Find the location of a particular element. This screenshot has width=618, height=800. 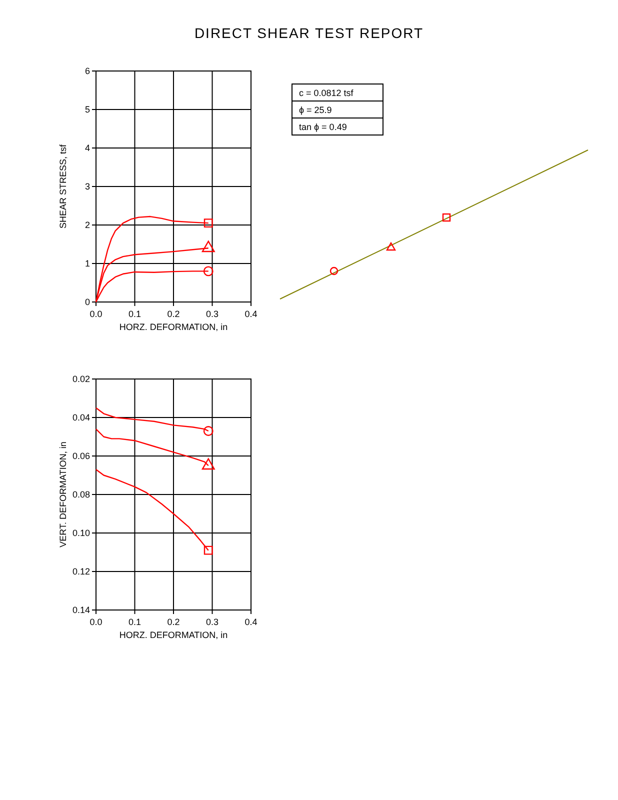

y-tick-label: 0.12 is located at coordinates (81, 571).